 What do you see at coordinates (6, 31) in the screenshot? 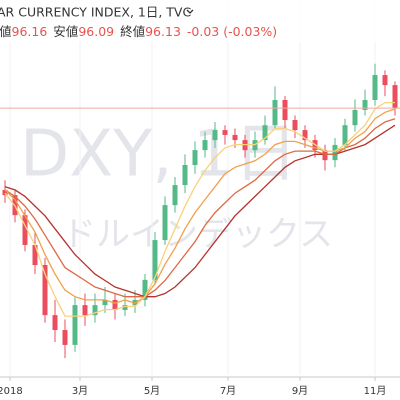
I see `stat-label: 値` at bounding box center [6, 31].